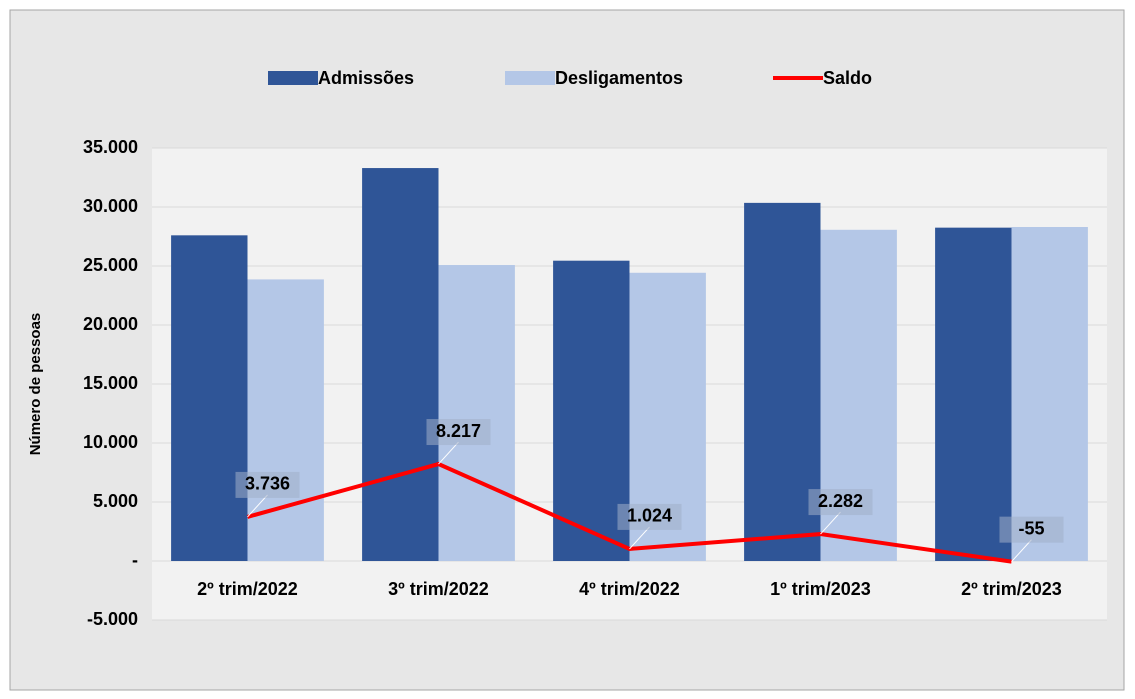  Describe the element at coordinates (110, 442) in the screenshot. I see `y-tick-label: 10.000` at that location.